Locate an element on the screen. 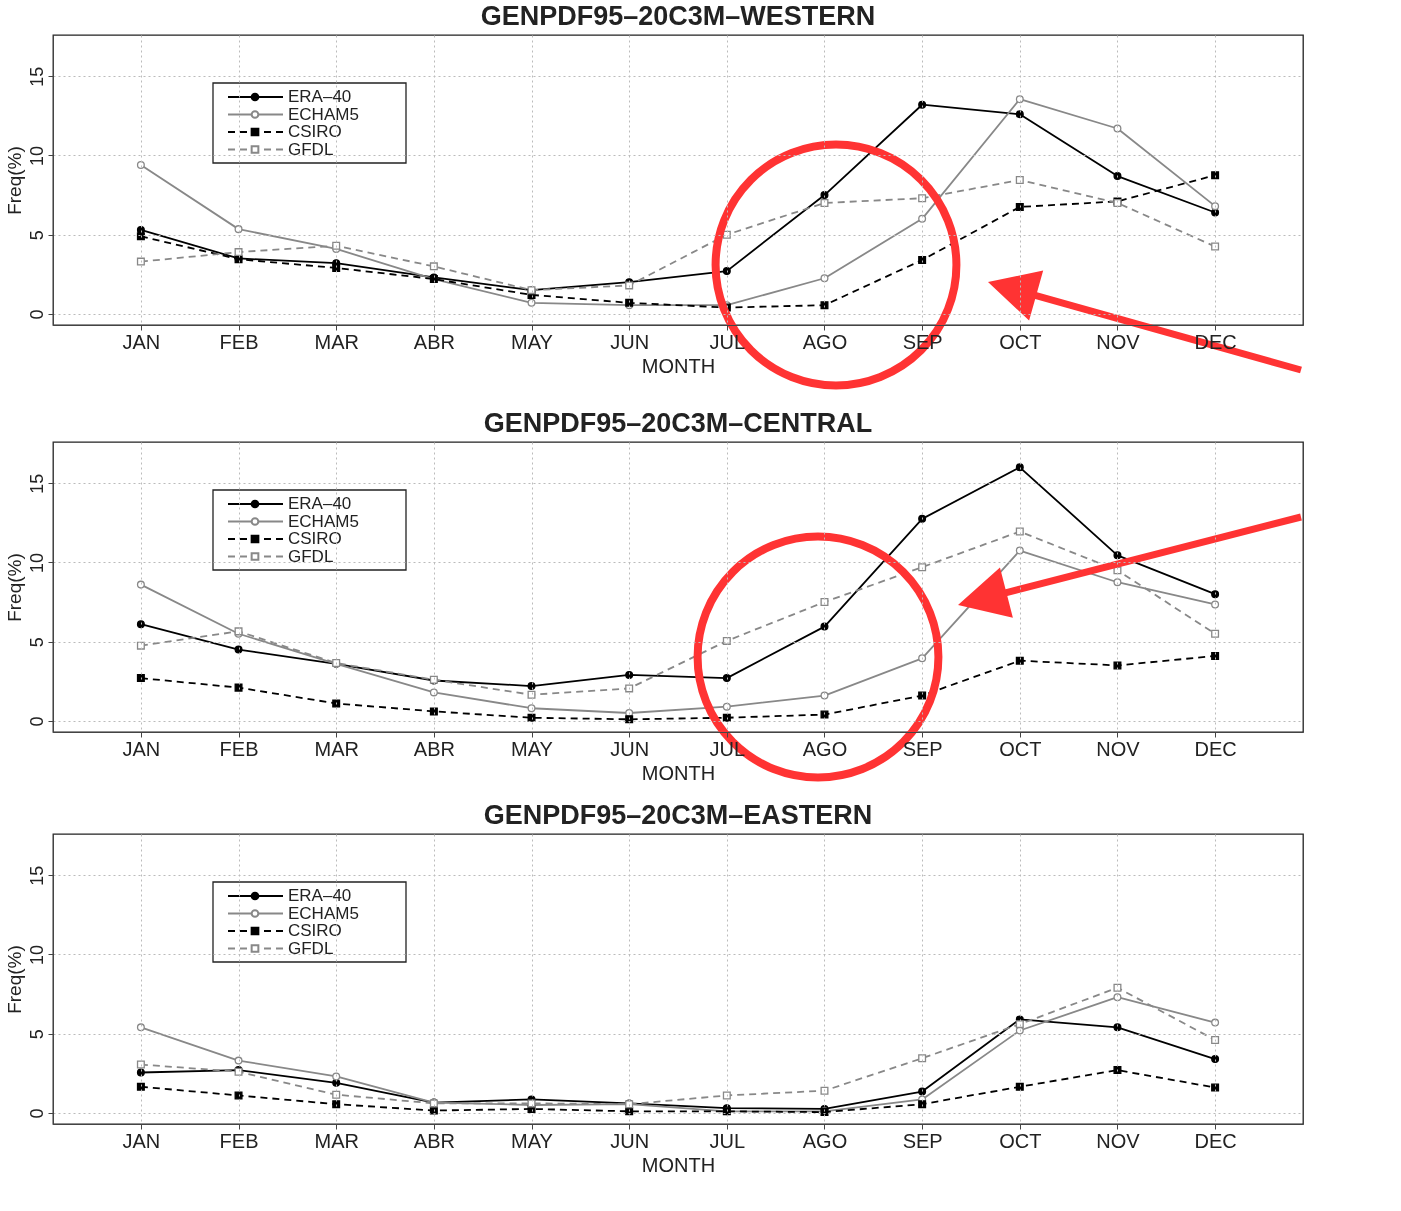 This screenshot has width=1401, height=1211. chart-title: GENPDF95–20C3M–WESTERN is located at coordinates (678, 16).